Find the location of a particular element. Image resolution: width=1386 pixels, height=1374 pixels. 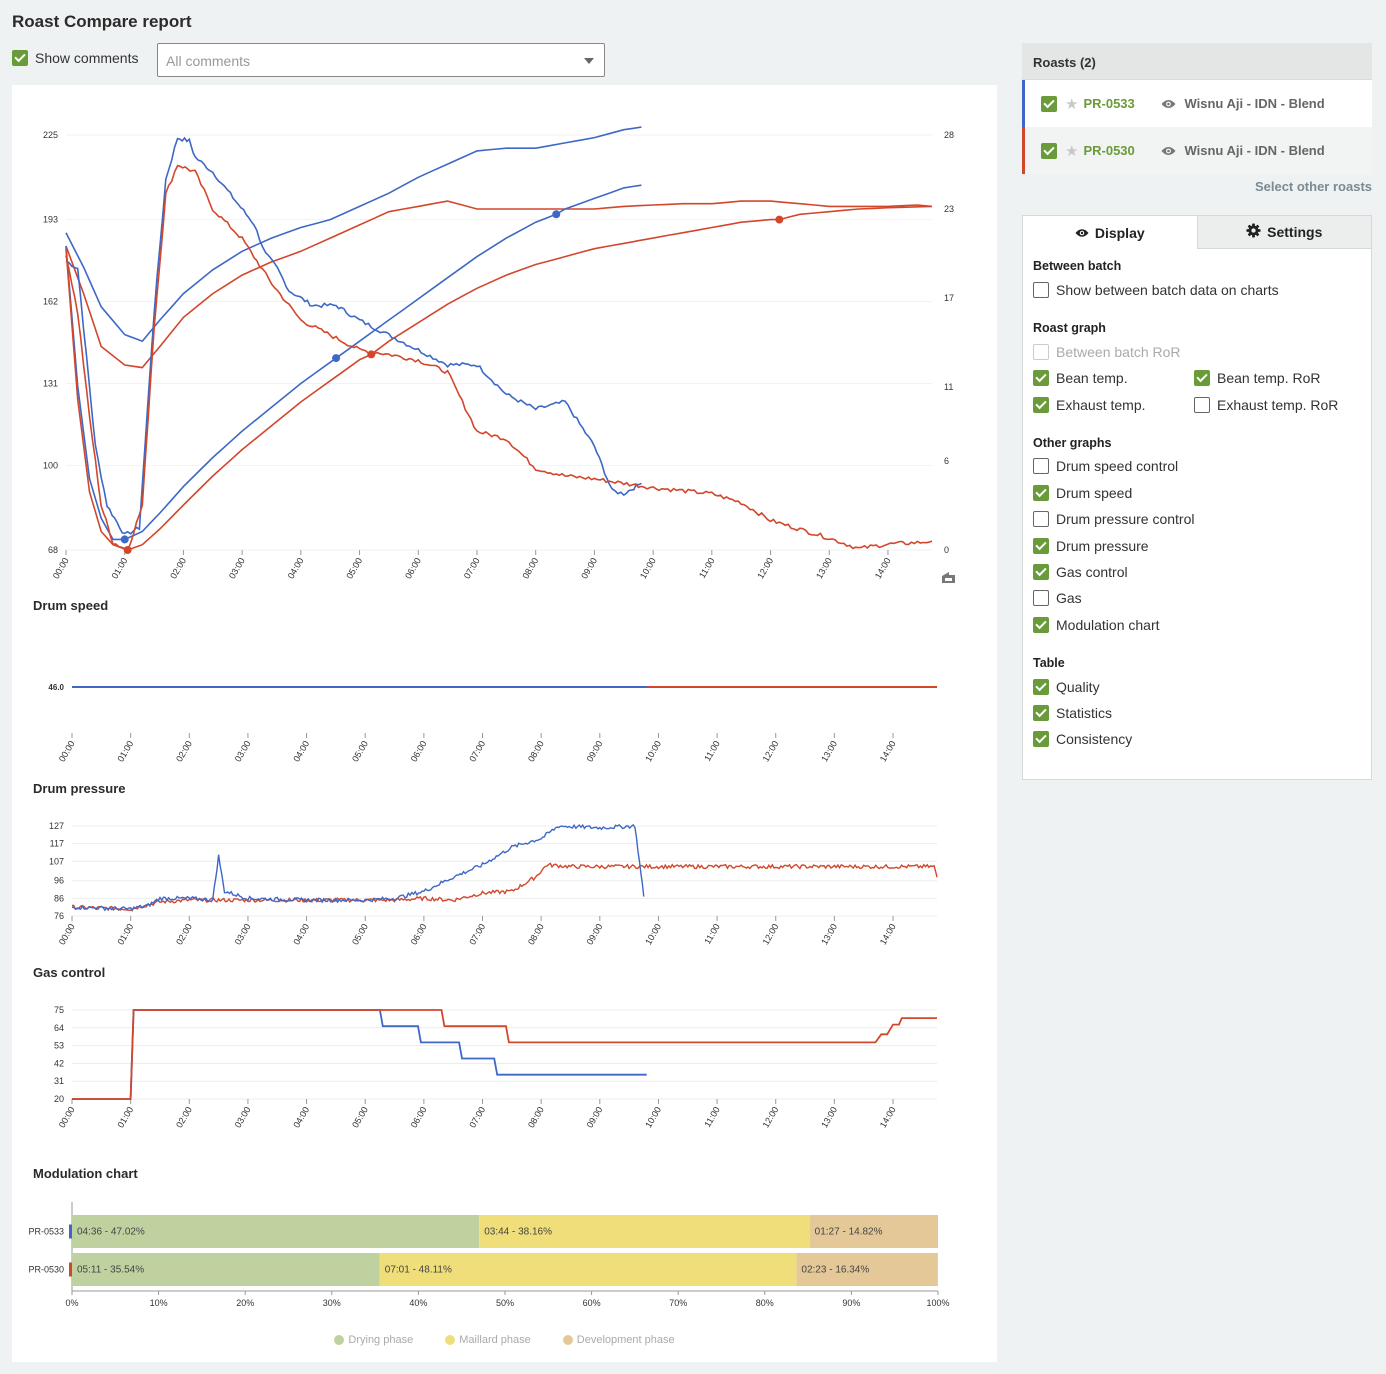

gas-control-x-tick-label: 01:00 is located at coordinates (125, 1117).